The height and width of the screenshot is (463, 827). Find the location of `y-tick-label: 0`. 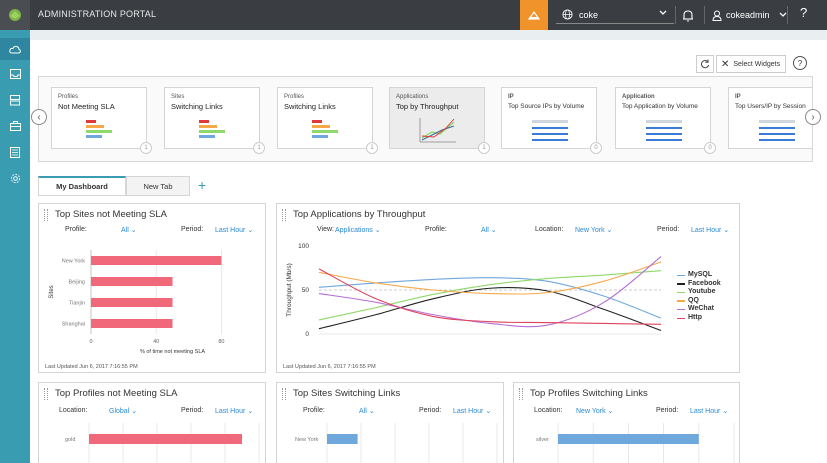

y-tick-label: 0 is located at coordinates (307, 334).